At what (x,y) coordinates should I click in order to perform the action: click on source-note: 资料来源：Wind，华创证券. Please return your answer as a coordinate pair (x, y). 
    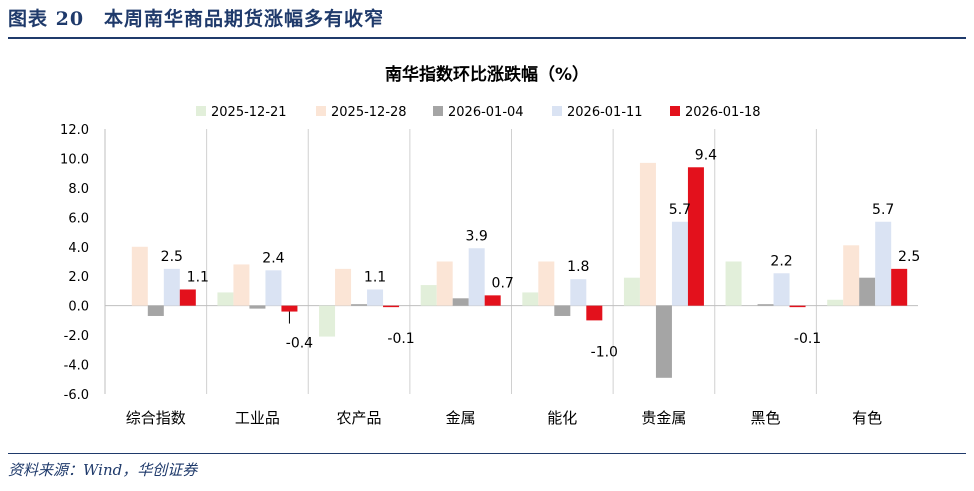
    Looking at the image, I should click on (103, 470).